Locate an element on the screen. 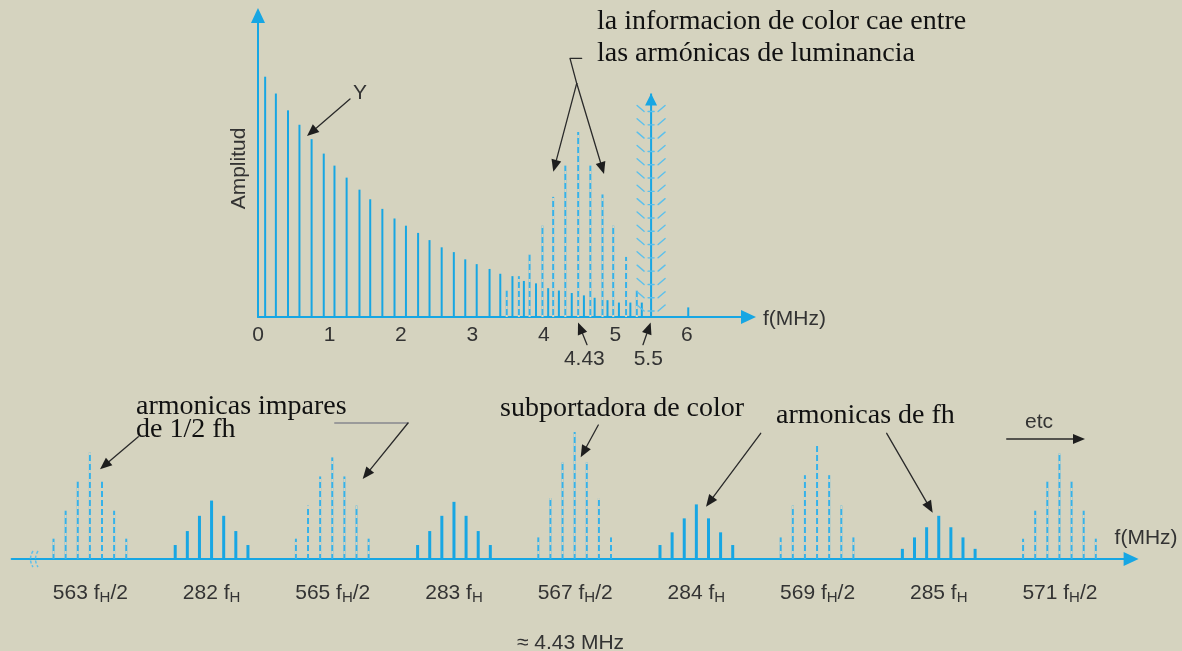 The height and width of the screenshot is (651, 1182). annotation: Y is located at coordinates (360, 91).